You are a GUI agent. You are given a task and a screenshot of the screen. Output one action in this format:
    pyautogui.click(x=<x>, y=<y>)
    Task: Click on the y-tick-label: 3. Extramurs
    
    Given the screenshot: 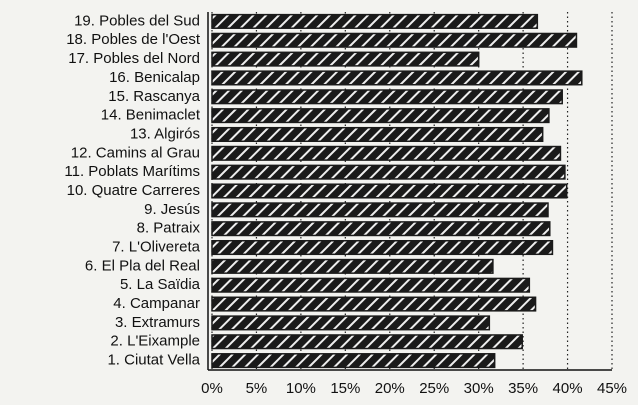 What is the action you would take?
    pyautogui.click(x=157, y=322)
    